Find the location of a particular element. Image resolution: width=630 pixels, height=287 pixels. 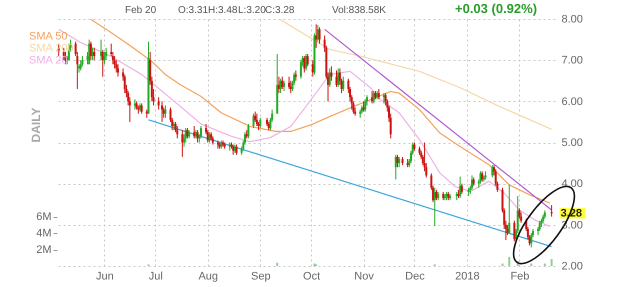

text: C:3.28 is located at coordinates (280, 10).